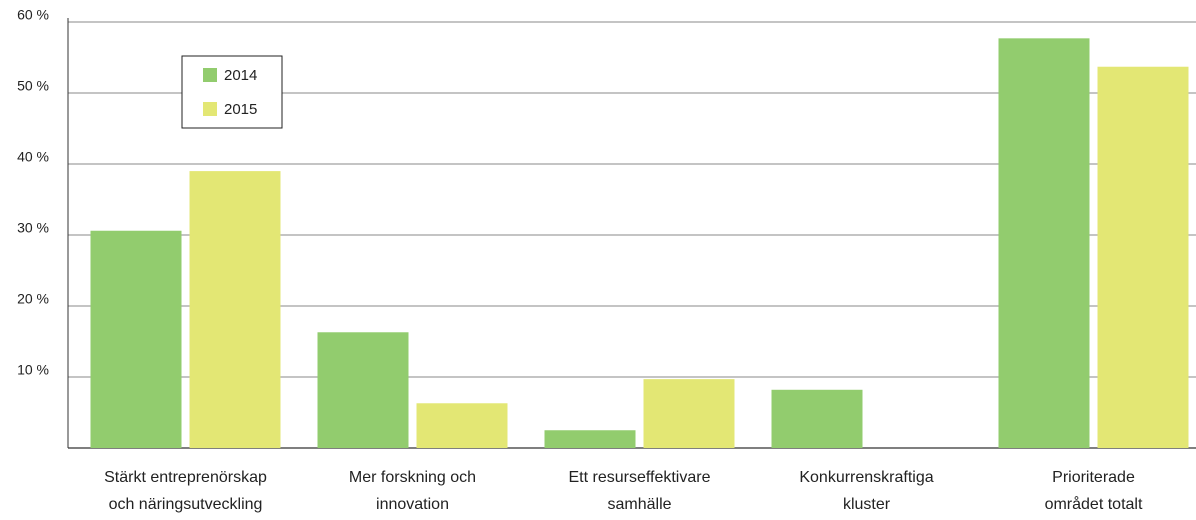 This screenshot has width=1196, height=520. Describe the element at coordinates (867, 504) in the screenshot. I see `x-tick-label: kluster` at that location.